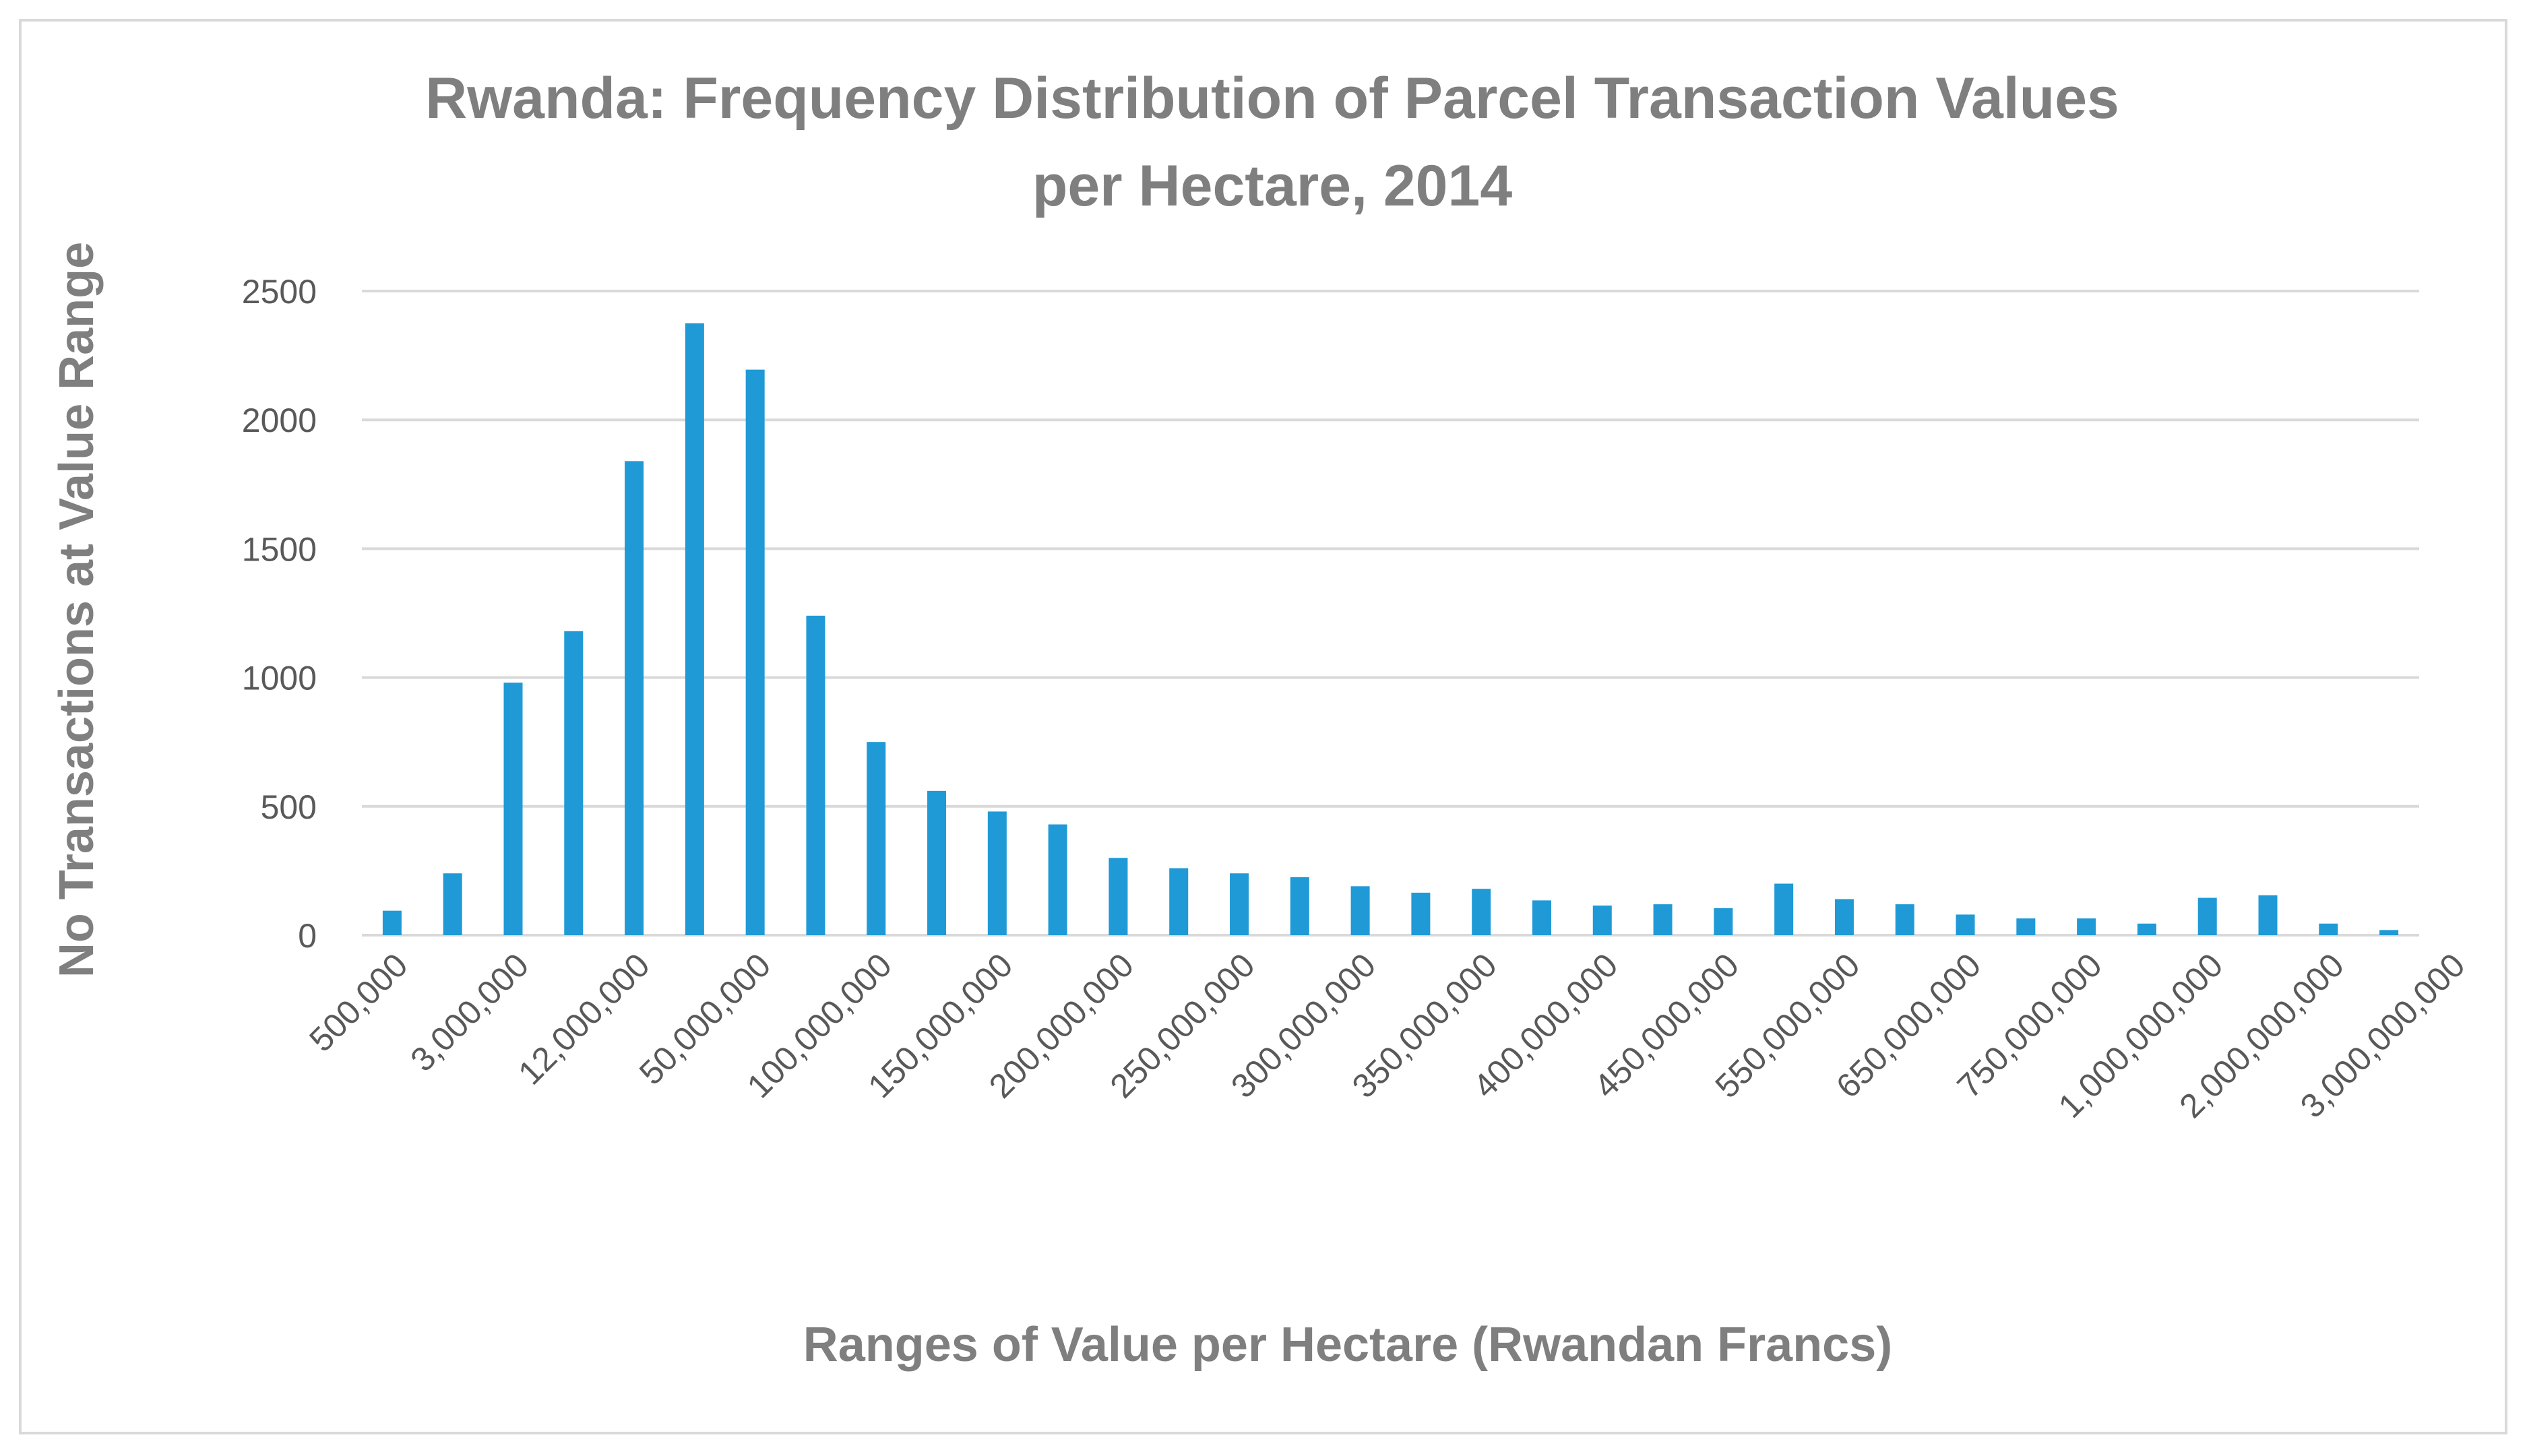 The height and width of the screenshot is (1456, 2529). Describe the element at coordinates (77, 610) in the screenshot. I see `y-axis-title: No Transactions at Value Range` at that location.